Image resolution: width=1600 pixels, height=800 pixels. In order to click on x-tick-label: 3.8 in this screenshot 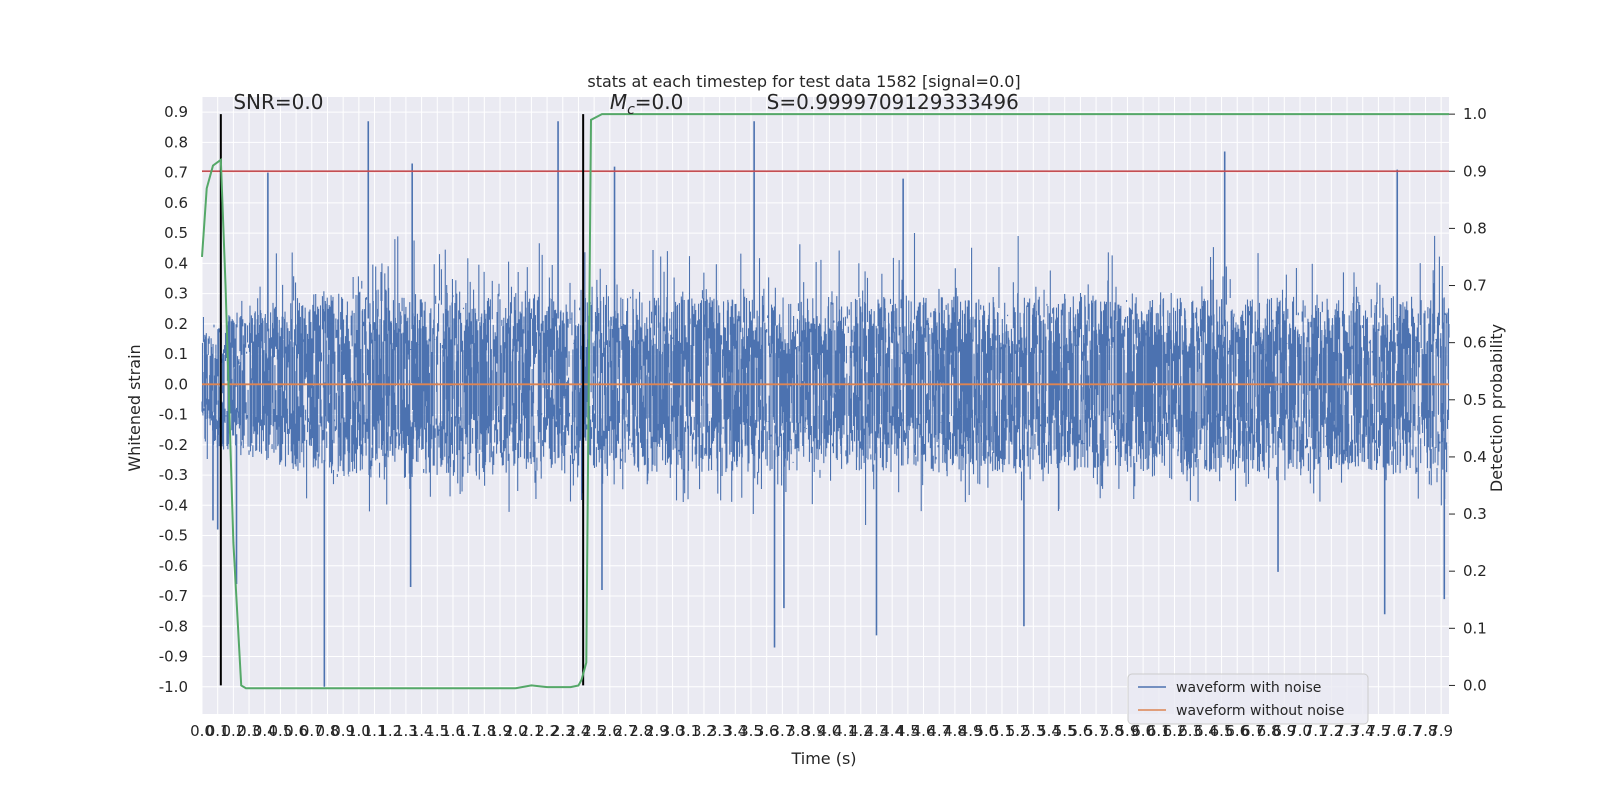, I will do `click(798, 731)`.